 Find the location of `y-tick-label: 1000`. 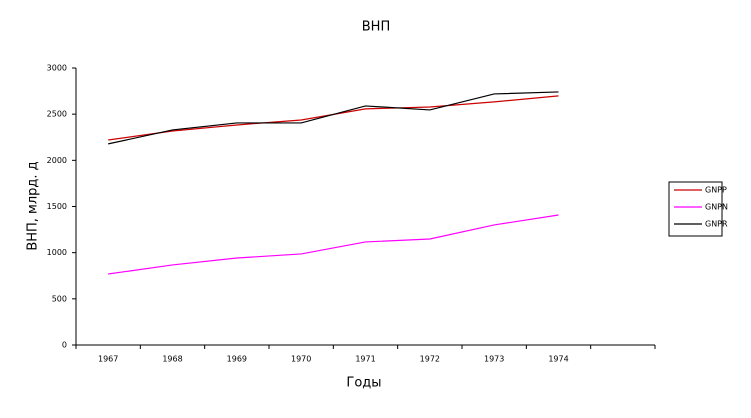

y-tick-label: 1000 is located at coordinates (57, 252).